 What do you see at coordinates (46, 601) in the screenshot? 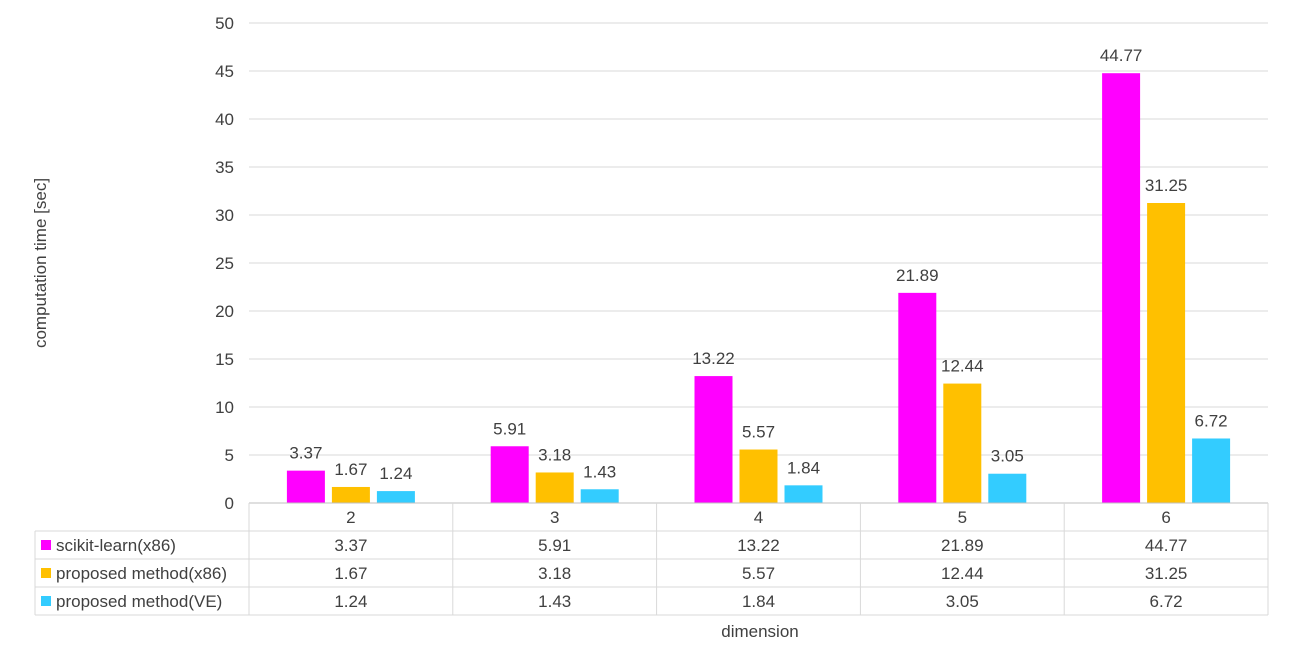
I see `legend-key-proposed-method-ve` at bounding box center [46, 601].